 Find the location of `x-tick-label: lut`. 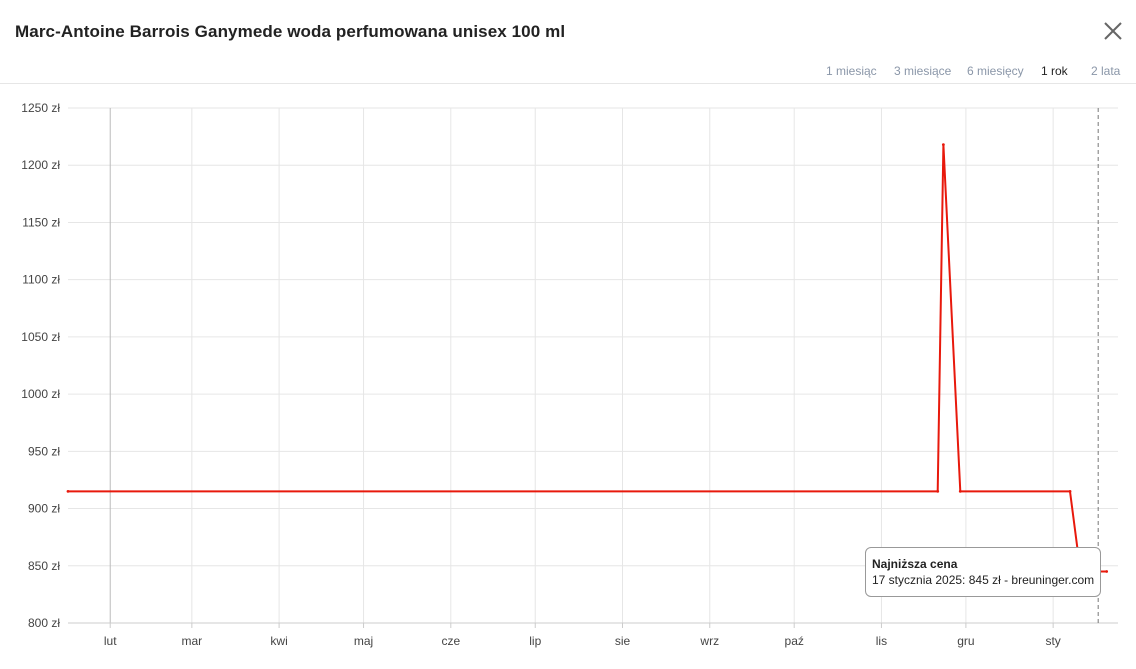

x-tick-label: lut is located at coordinates (110, 641).